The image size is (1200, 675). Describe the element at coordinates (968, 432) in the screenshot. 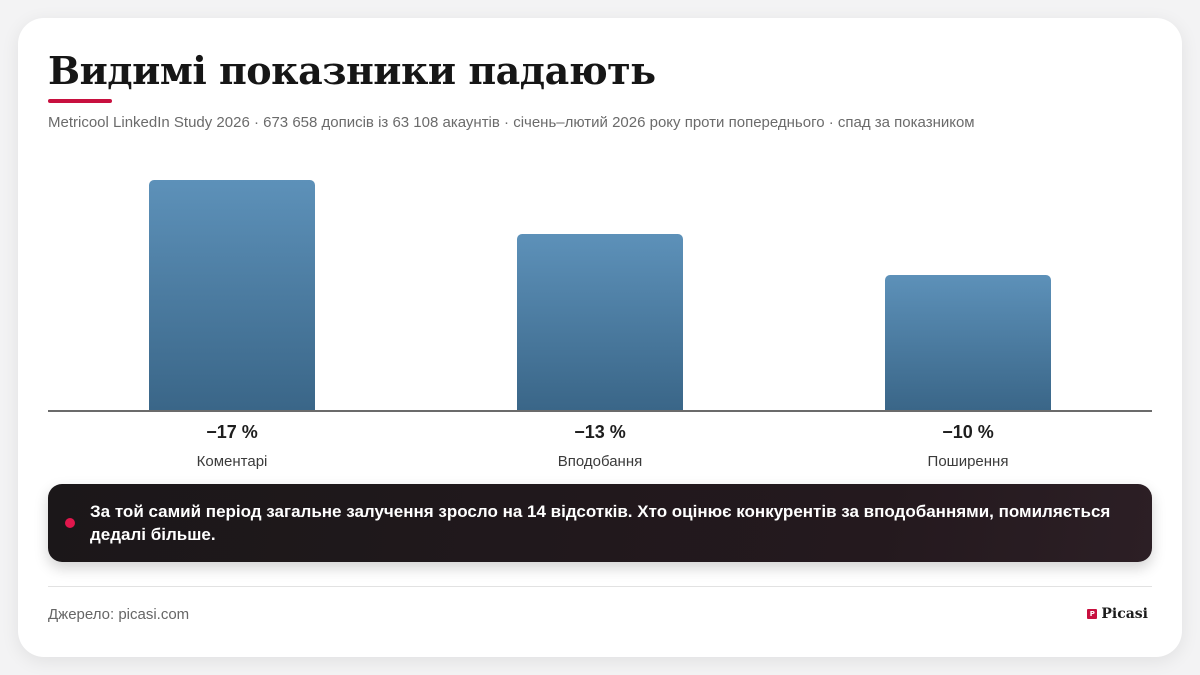

I see `bar-value-label: −10 %` at that location.